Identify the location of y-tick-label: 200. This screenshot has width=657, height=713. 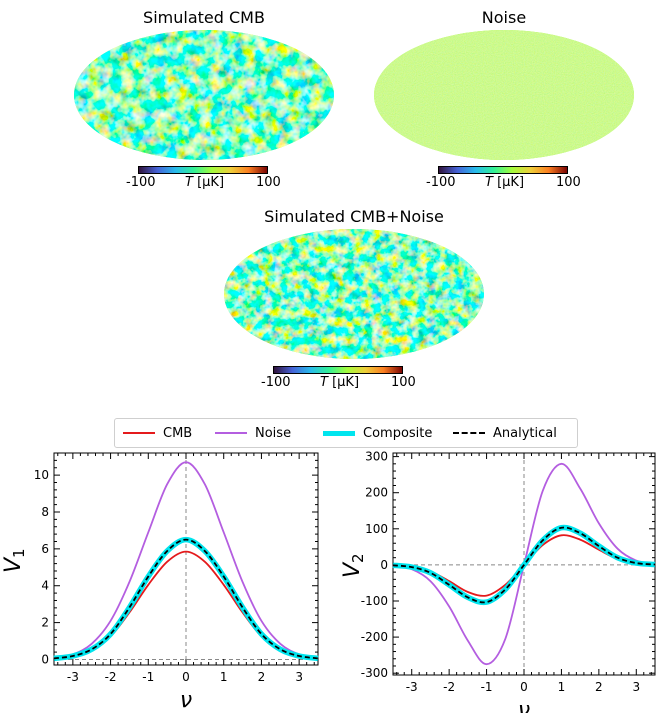
(376, 493).